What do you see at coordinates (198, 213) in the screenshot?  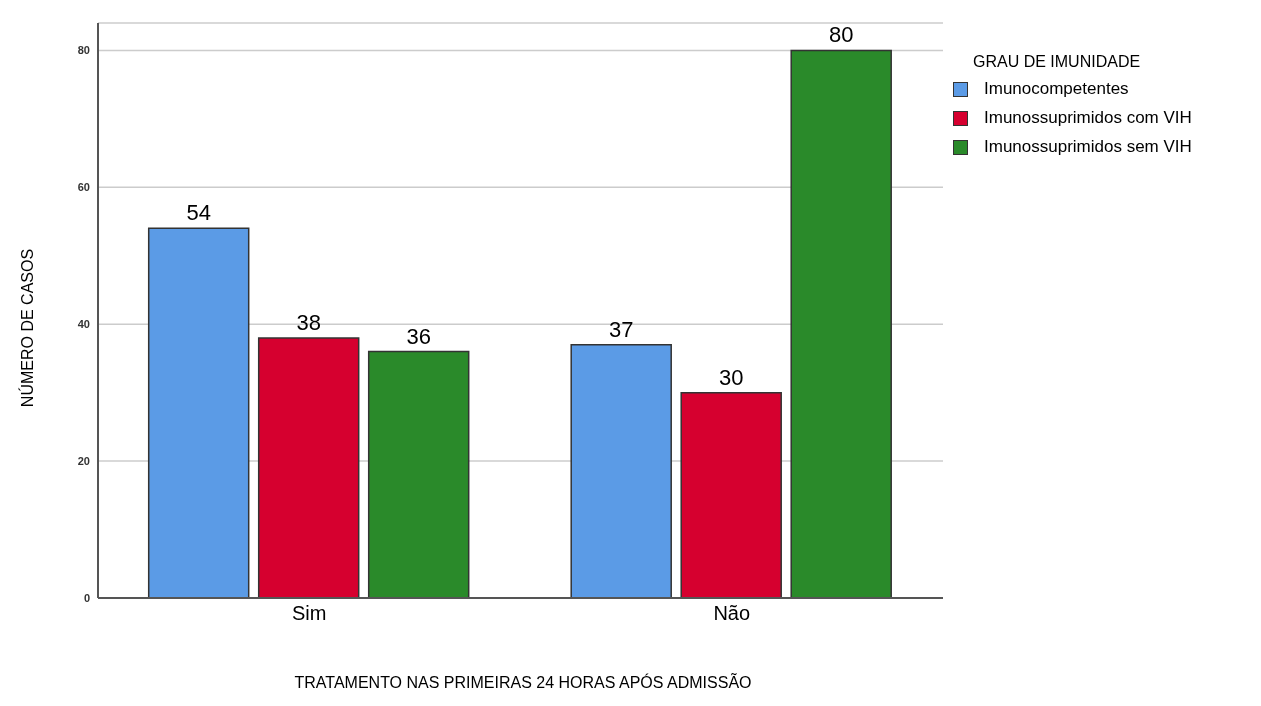 I see `data-label: 54` at bounding box center [198, 213].